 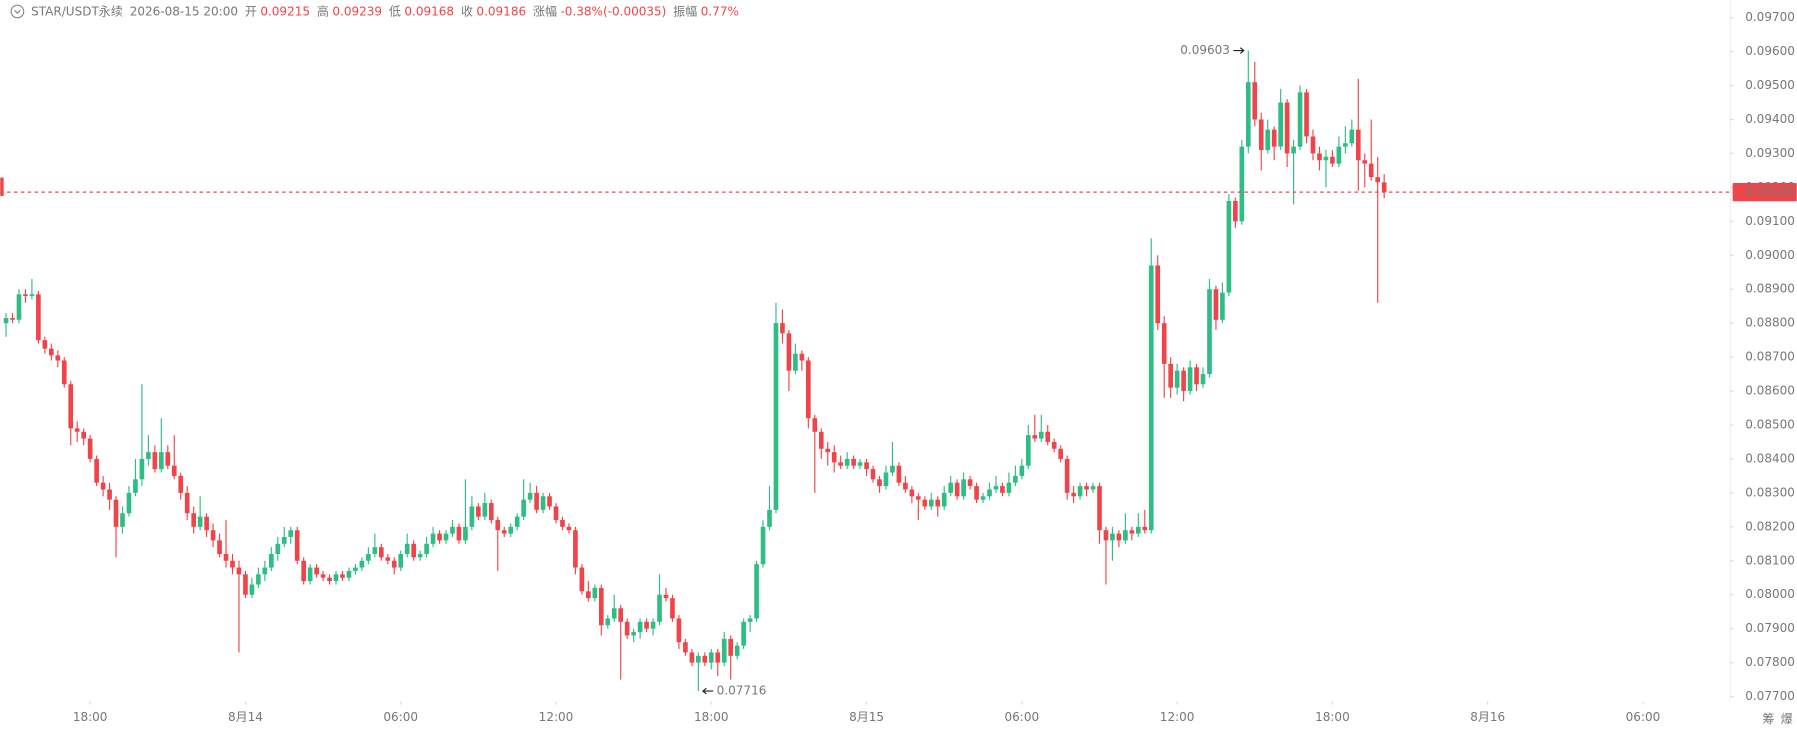 What do you see at coordinates (1770, 594) in the screenshot?
I see `y-tick-label: 0.08000` at bounding box center [1770, 594].